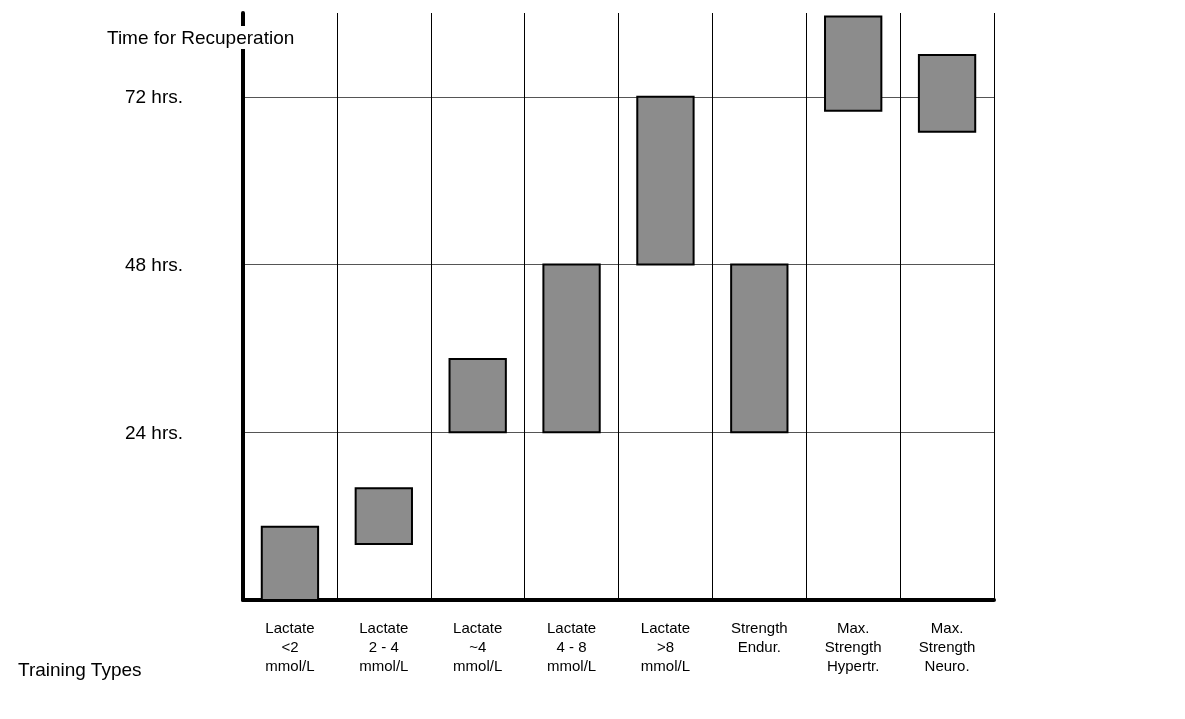 This screenshot has height=719, width=1185. I want to click on y-tick-label: 24 hrs., so click(153, 432).